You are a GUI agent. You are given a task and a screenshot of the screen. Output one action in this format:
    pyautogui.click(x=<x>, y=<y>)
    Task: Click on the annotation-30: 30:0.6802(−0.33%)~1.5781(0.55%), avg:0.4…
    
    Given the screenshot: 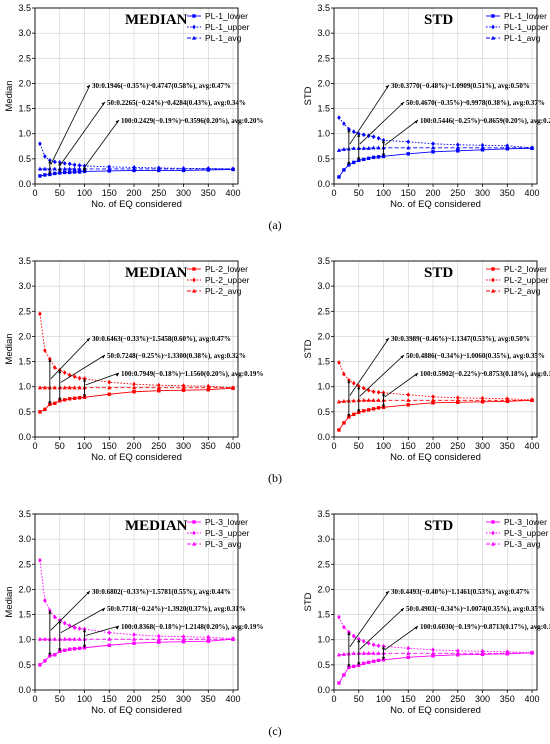 What is the action you would take?
    pyautogui.click(x=139, y=622)
    